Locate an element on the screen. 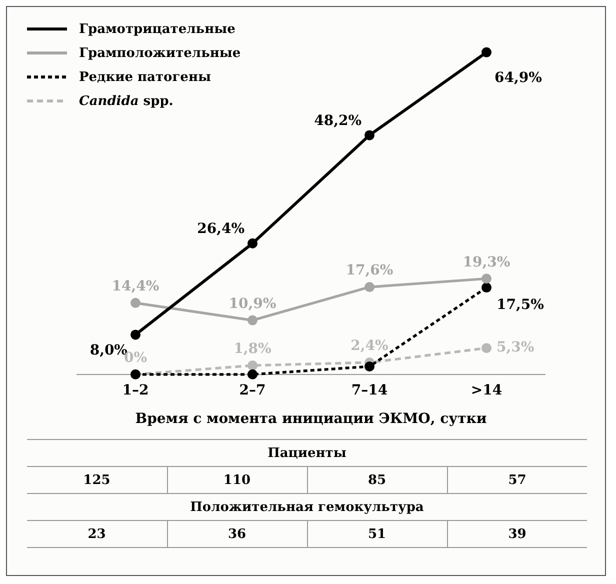 The image size is (616, 584). data-label: 64,9% is located at coordinates (518, 78).